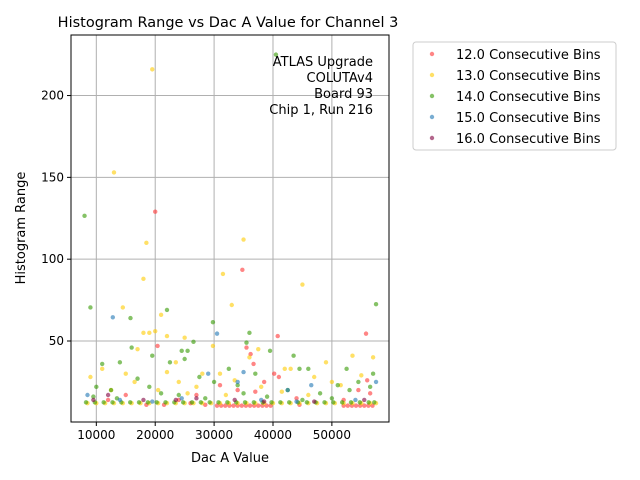 This screenshot has width=640, height=480. I want to click on legend-label: 16.0 Consecutive Bins, so click(528, 139).